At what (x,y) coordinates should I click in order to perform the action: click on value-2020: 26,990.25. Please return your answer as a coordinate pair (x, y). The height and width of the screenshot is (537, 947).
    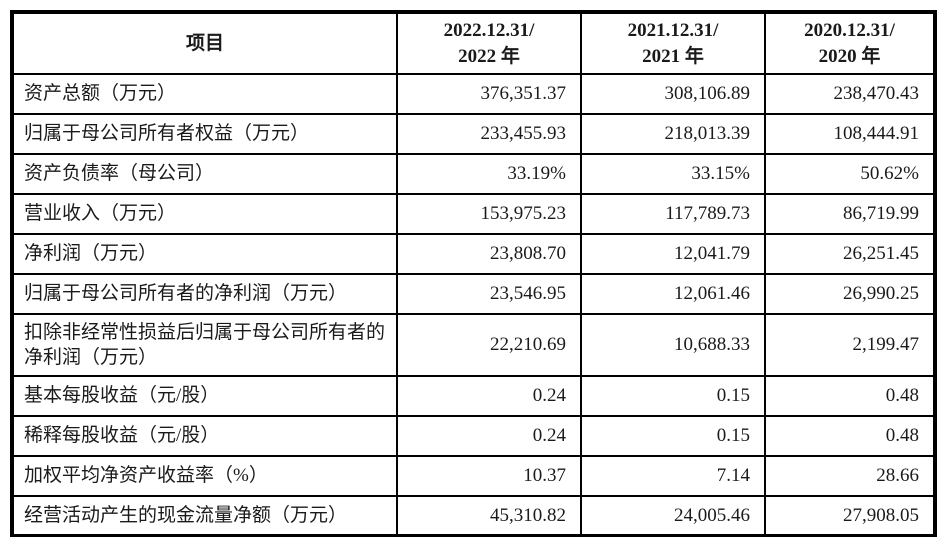
    Looking at the image, I should click on (850, 294).